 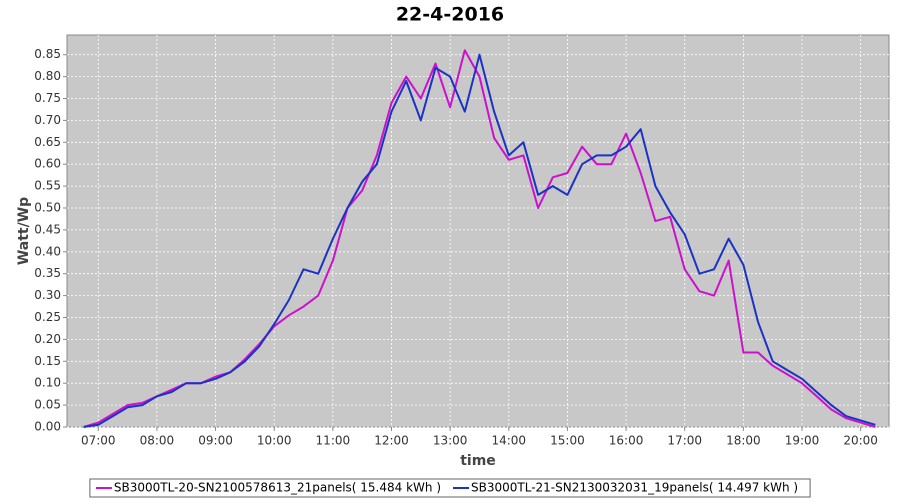 I want to click on y-tick-label: 0.05, so click(x=47, y=405).